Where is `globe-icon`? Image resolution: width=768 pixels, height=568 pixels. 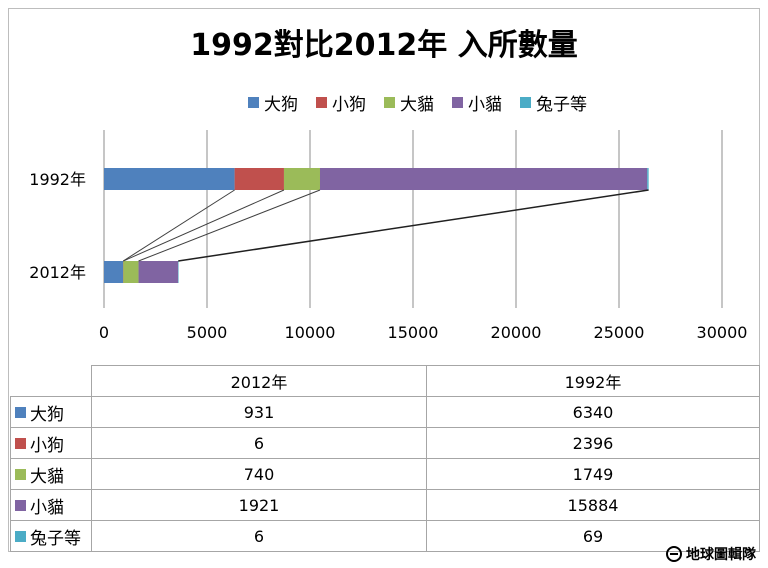
globe-icon is located at coordinates (674, 554).